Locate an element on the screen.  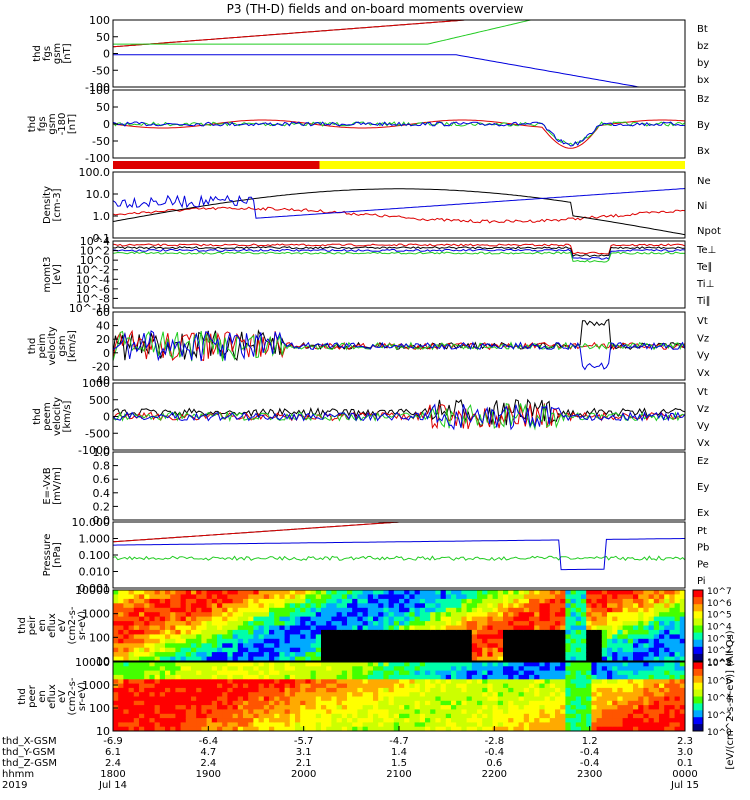
legend-ti∥: Ti∥ is located at coordinates (703, 301).